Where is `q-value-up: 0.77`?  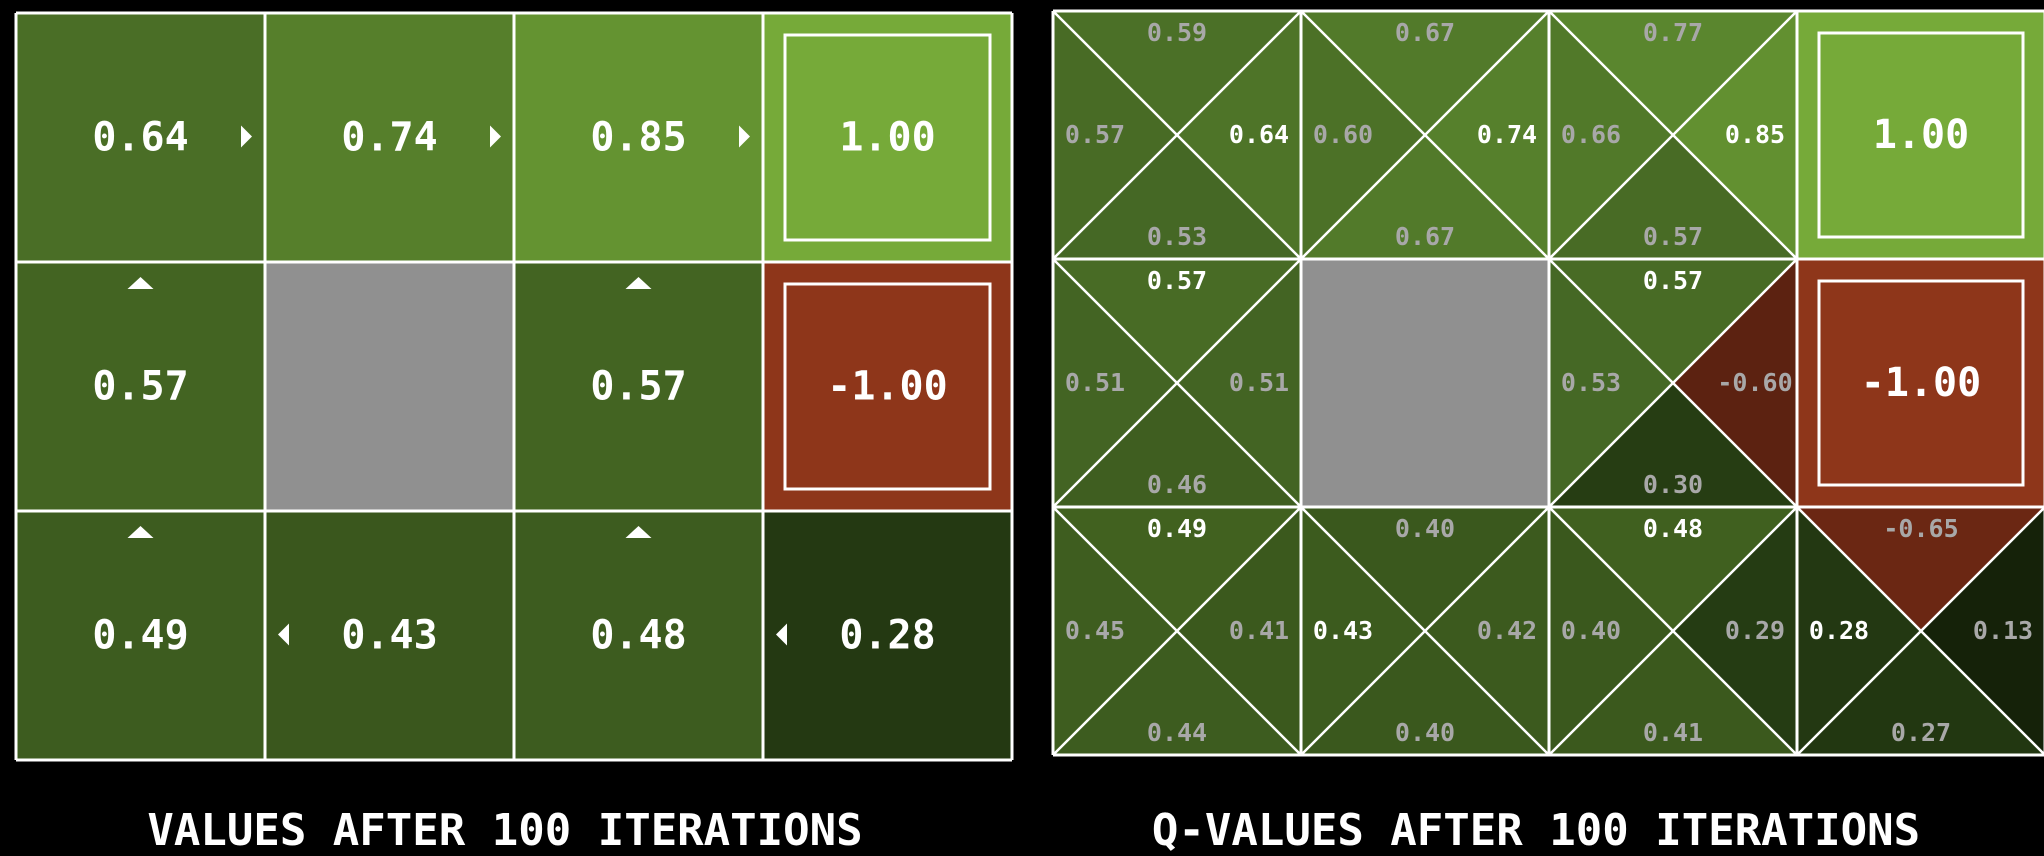
q-value-up: 0.77 is located at coordinates (1673, 32).